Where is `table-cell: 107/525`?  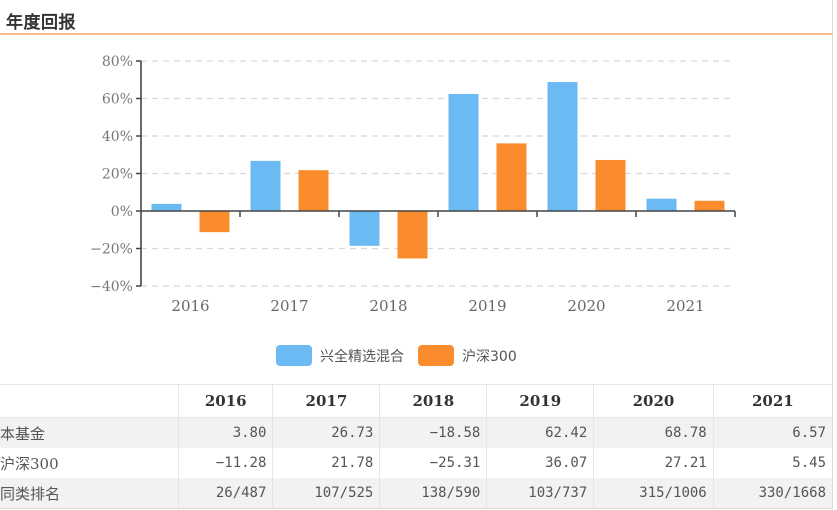 table-cell: 107/525 is located at coordinates (326, 493).